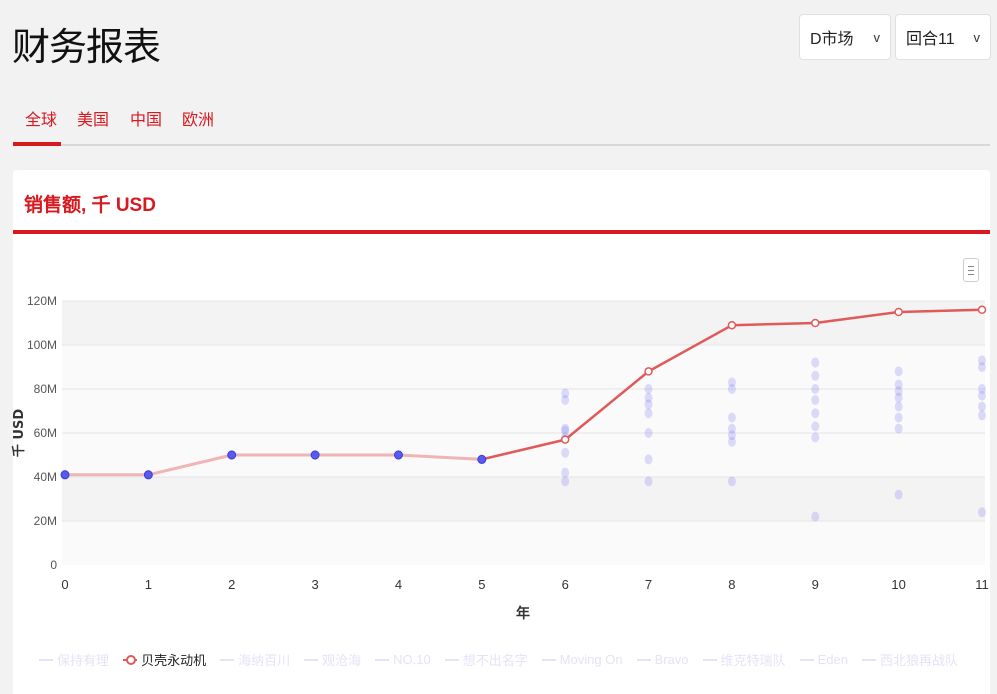  What do you see at coordinates (41, 120) in the screenshot?
I see `tab-global: 全球` at bounding box center [41, 120].